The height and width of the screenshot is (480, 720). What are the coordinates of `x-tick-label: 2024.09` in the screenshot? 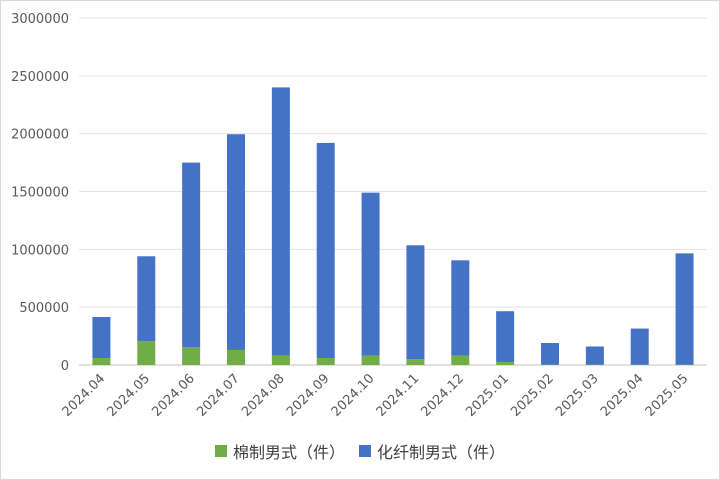 It's located at (308, 395).